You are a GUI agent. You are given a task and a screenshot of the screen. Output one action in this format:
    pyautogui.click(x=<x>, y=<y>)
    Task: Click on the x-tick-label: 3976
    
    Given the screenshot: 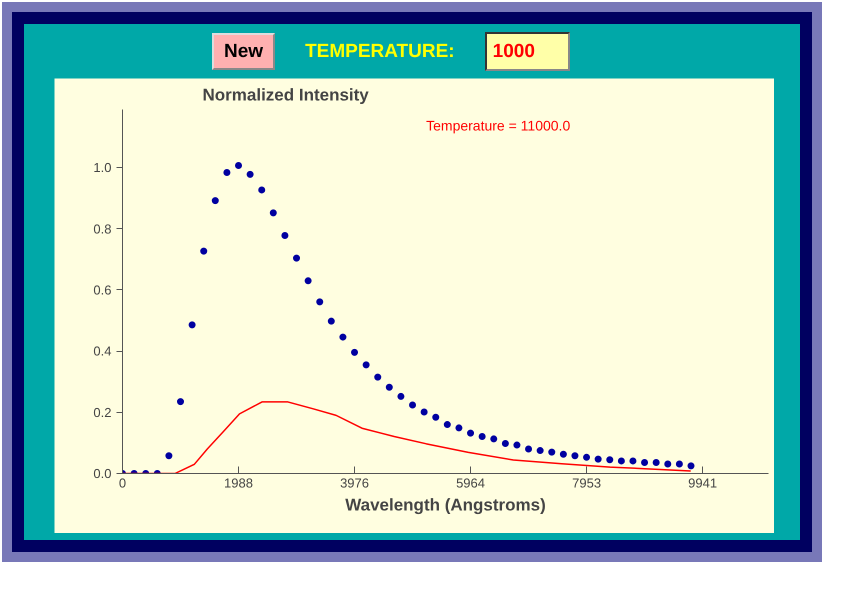 What is the action you would take?
    pyautogui.click(x=354, y=483)
    